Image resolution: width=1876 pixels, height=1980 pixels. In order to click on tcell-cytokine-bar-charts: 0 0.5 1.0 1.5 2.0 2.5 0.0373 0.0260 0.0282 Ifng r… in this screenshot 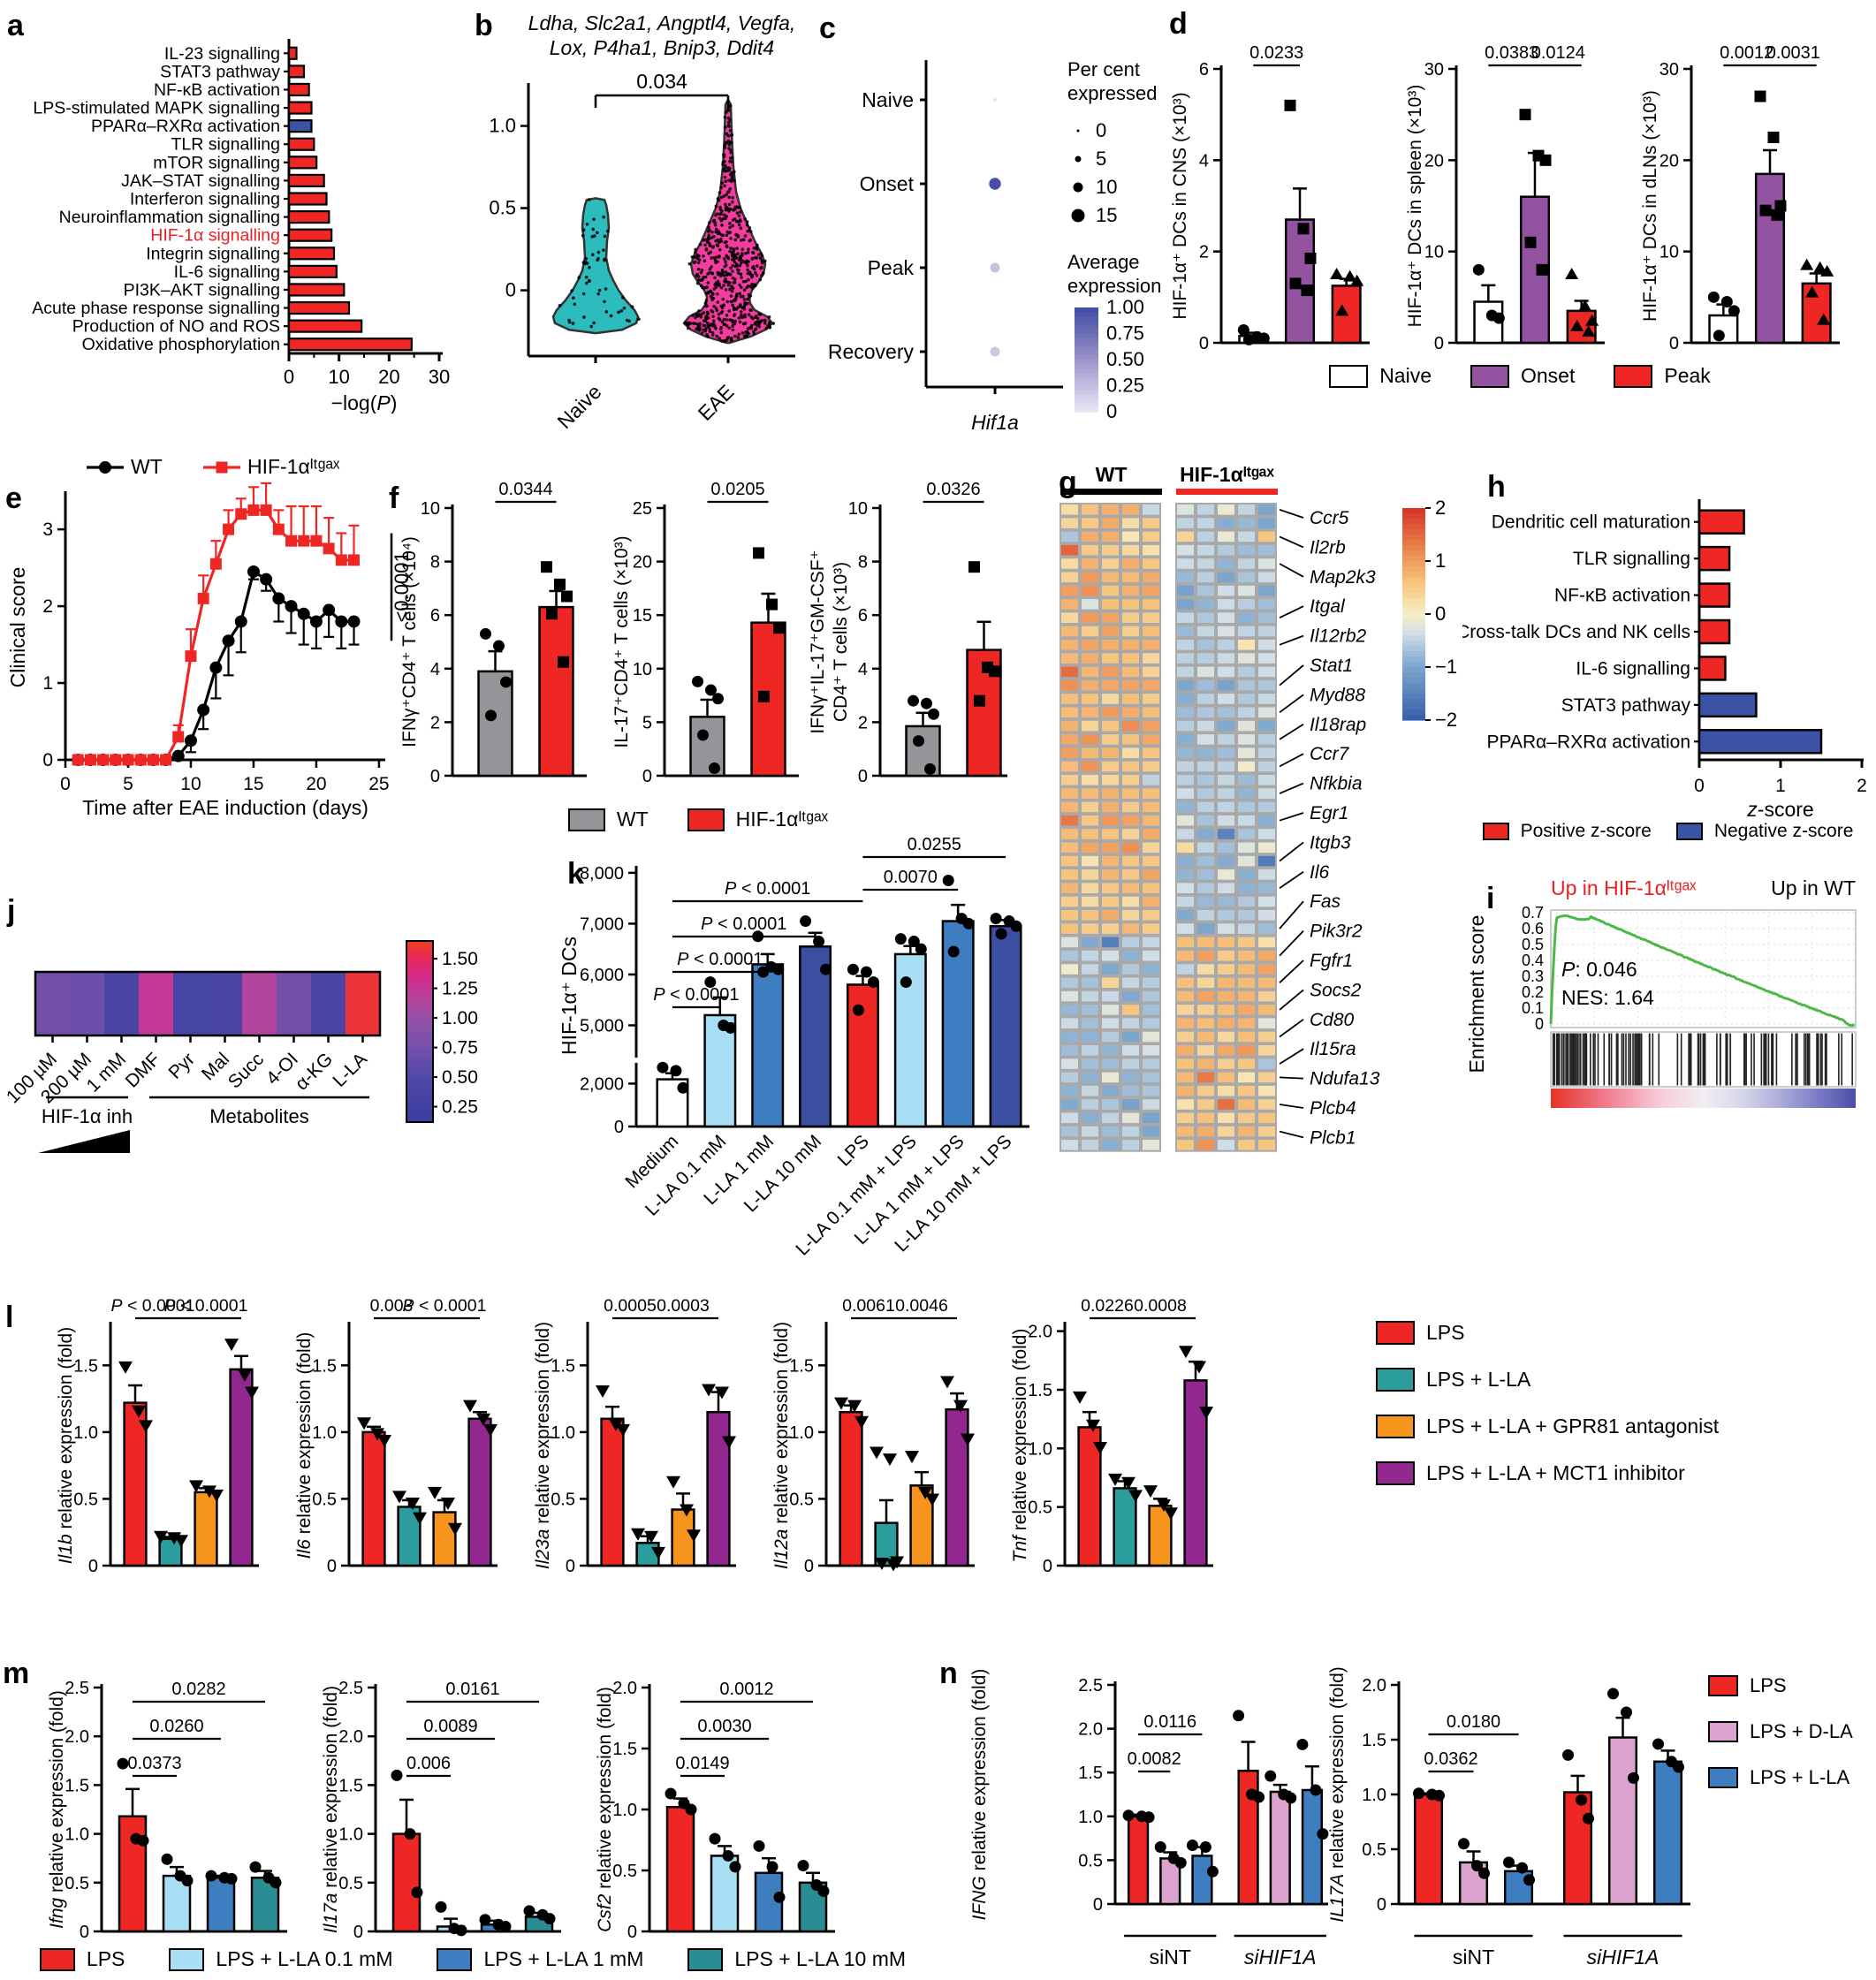, I will do `click(441, 1811)`.